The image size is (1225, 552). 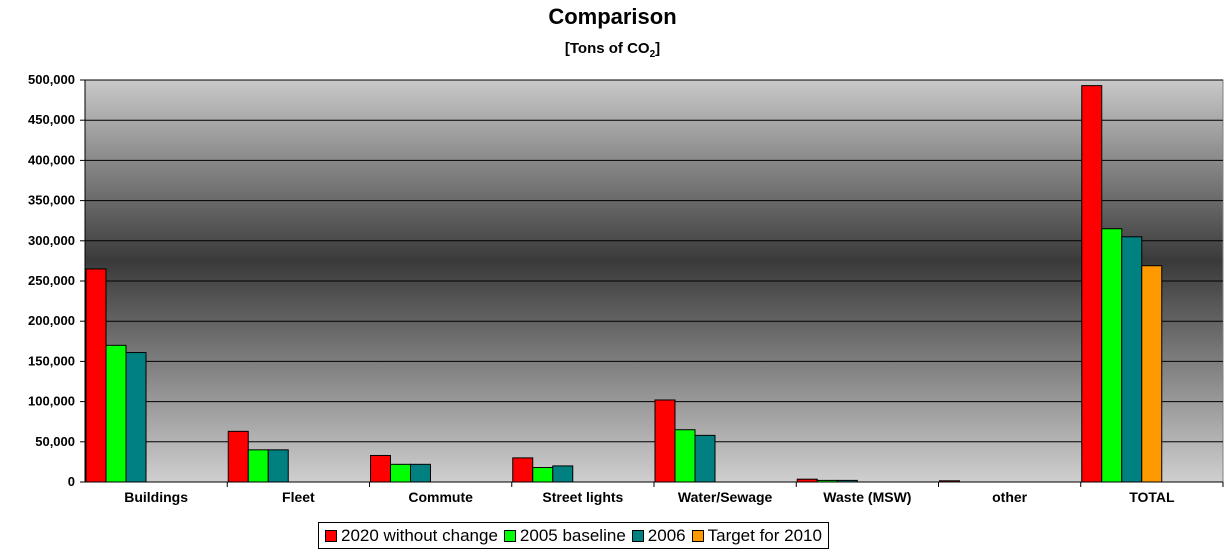 I want to click on legend-item: 2005 baseline, so click(x=564, y=535).